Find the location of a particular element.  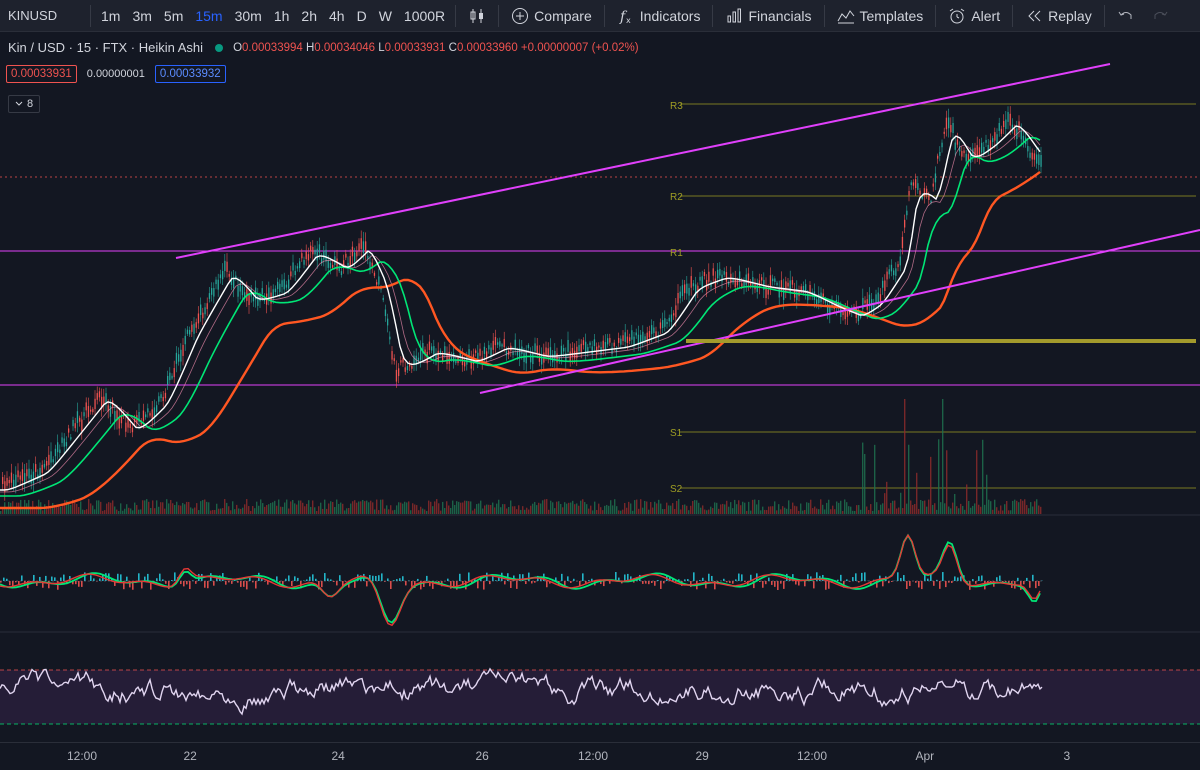

interval-1m: 1m is located at coordinates (111, 15).